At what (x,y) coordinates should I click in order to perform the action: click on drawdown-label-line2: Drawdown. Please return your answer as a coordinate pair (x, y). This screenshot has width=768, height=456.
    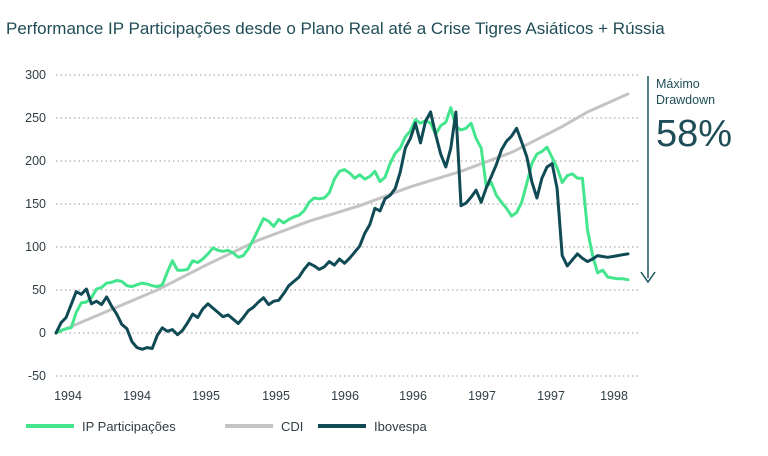
    Looking at the image, I should click on (685, 100).